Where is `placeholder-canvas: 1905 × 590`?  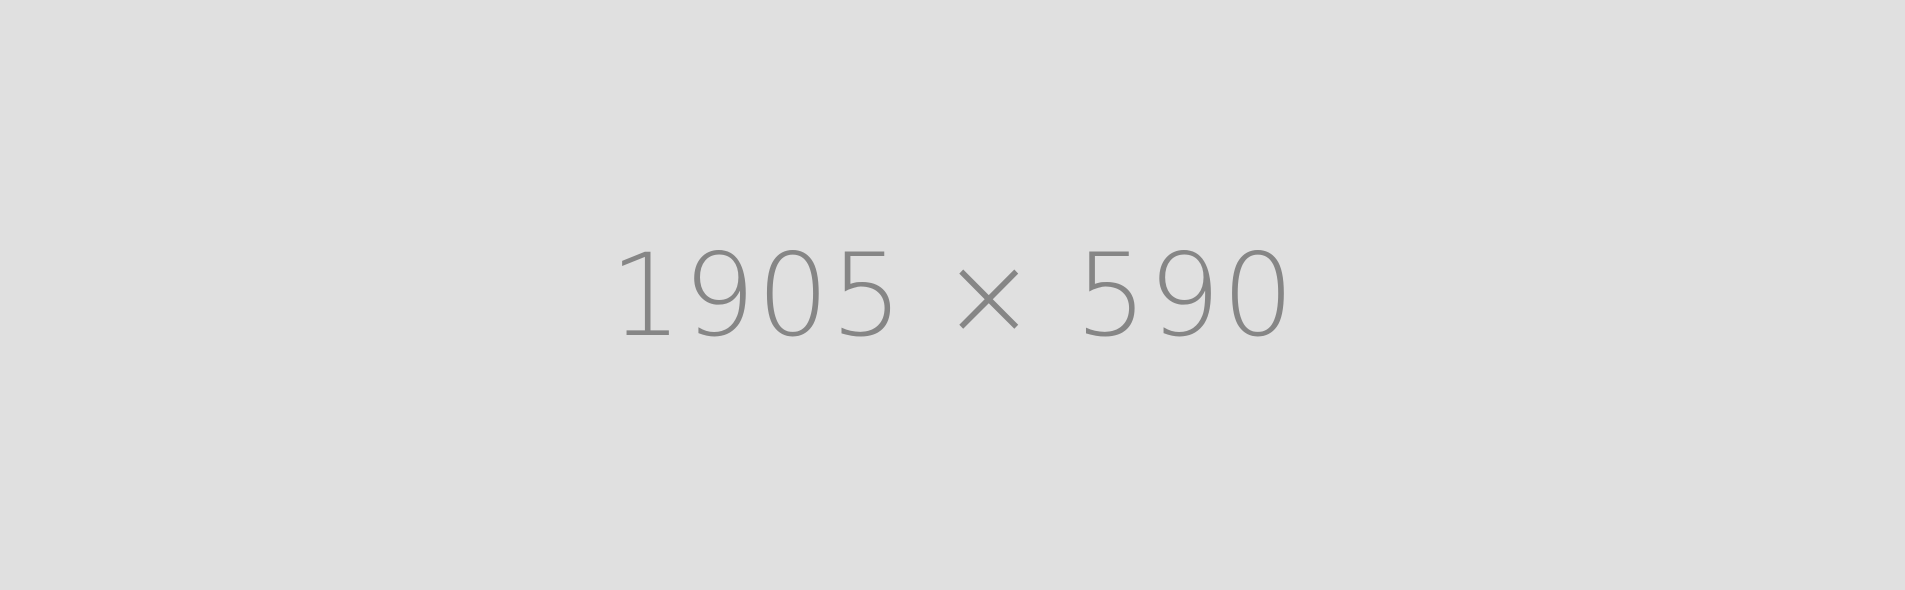 placeholder-canvas: 1905 × 590 is located at coordinates (952, 295).